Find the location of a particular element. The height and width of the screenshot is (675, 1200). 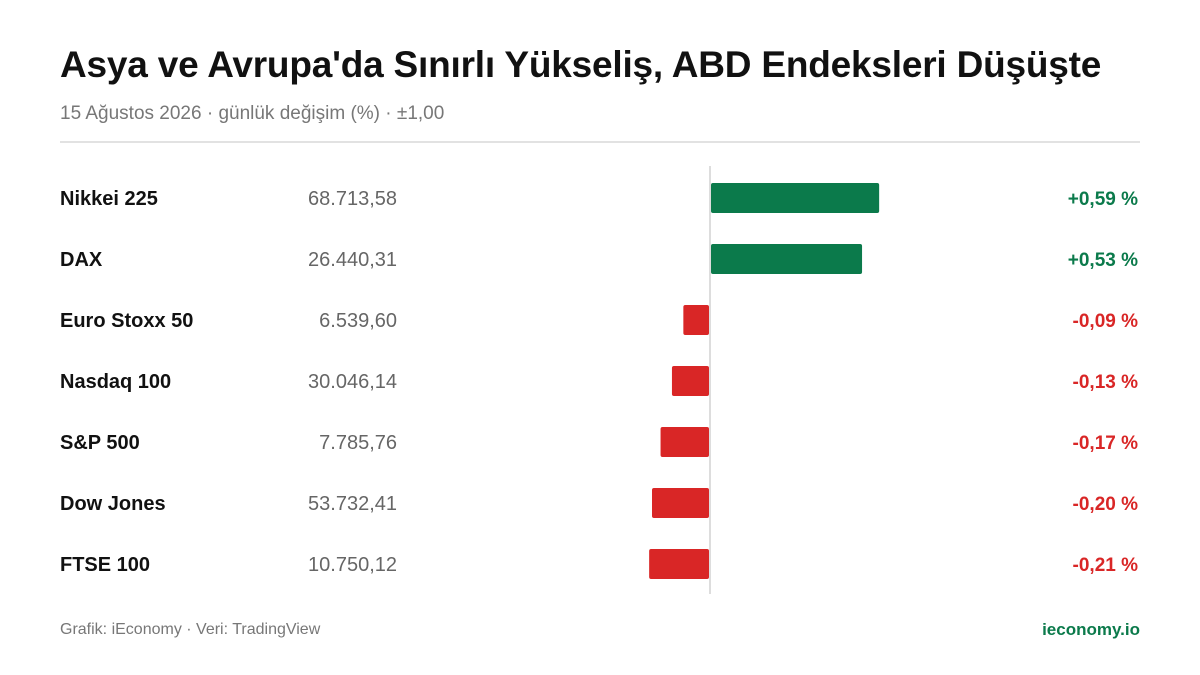

change-value-label: -0,17 % is located at coordinates (1106, 443).